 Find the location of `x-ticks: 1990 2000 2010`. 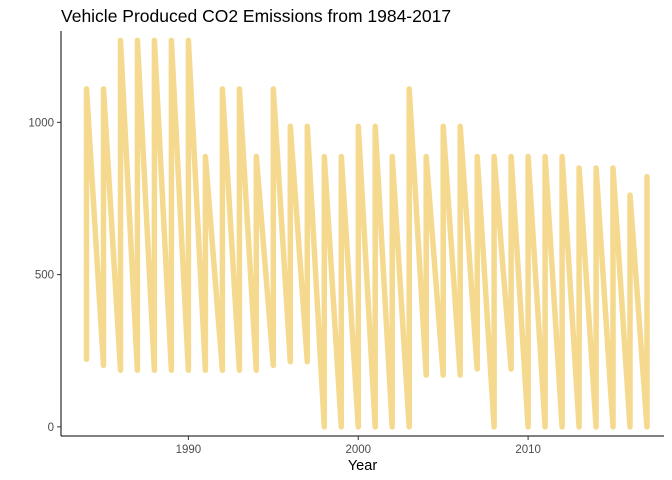

x-ticks: 1990 2000 2010 is located at coordinates (358, 446).